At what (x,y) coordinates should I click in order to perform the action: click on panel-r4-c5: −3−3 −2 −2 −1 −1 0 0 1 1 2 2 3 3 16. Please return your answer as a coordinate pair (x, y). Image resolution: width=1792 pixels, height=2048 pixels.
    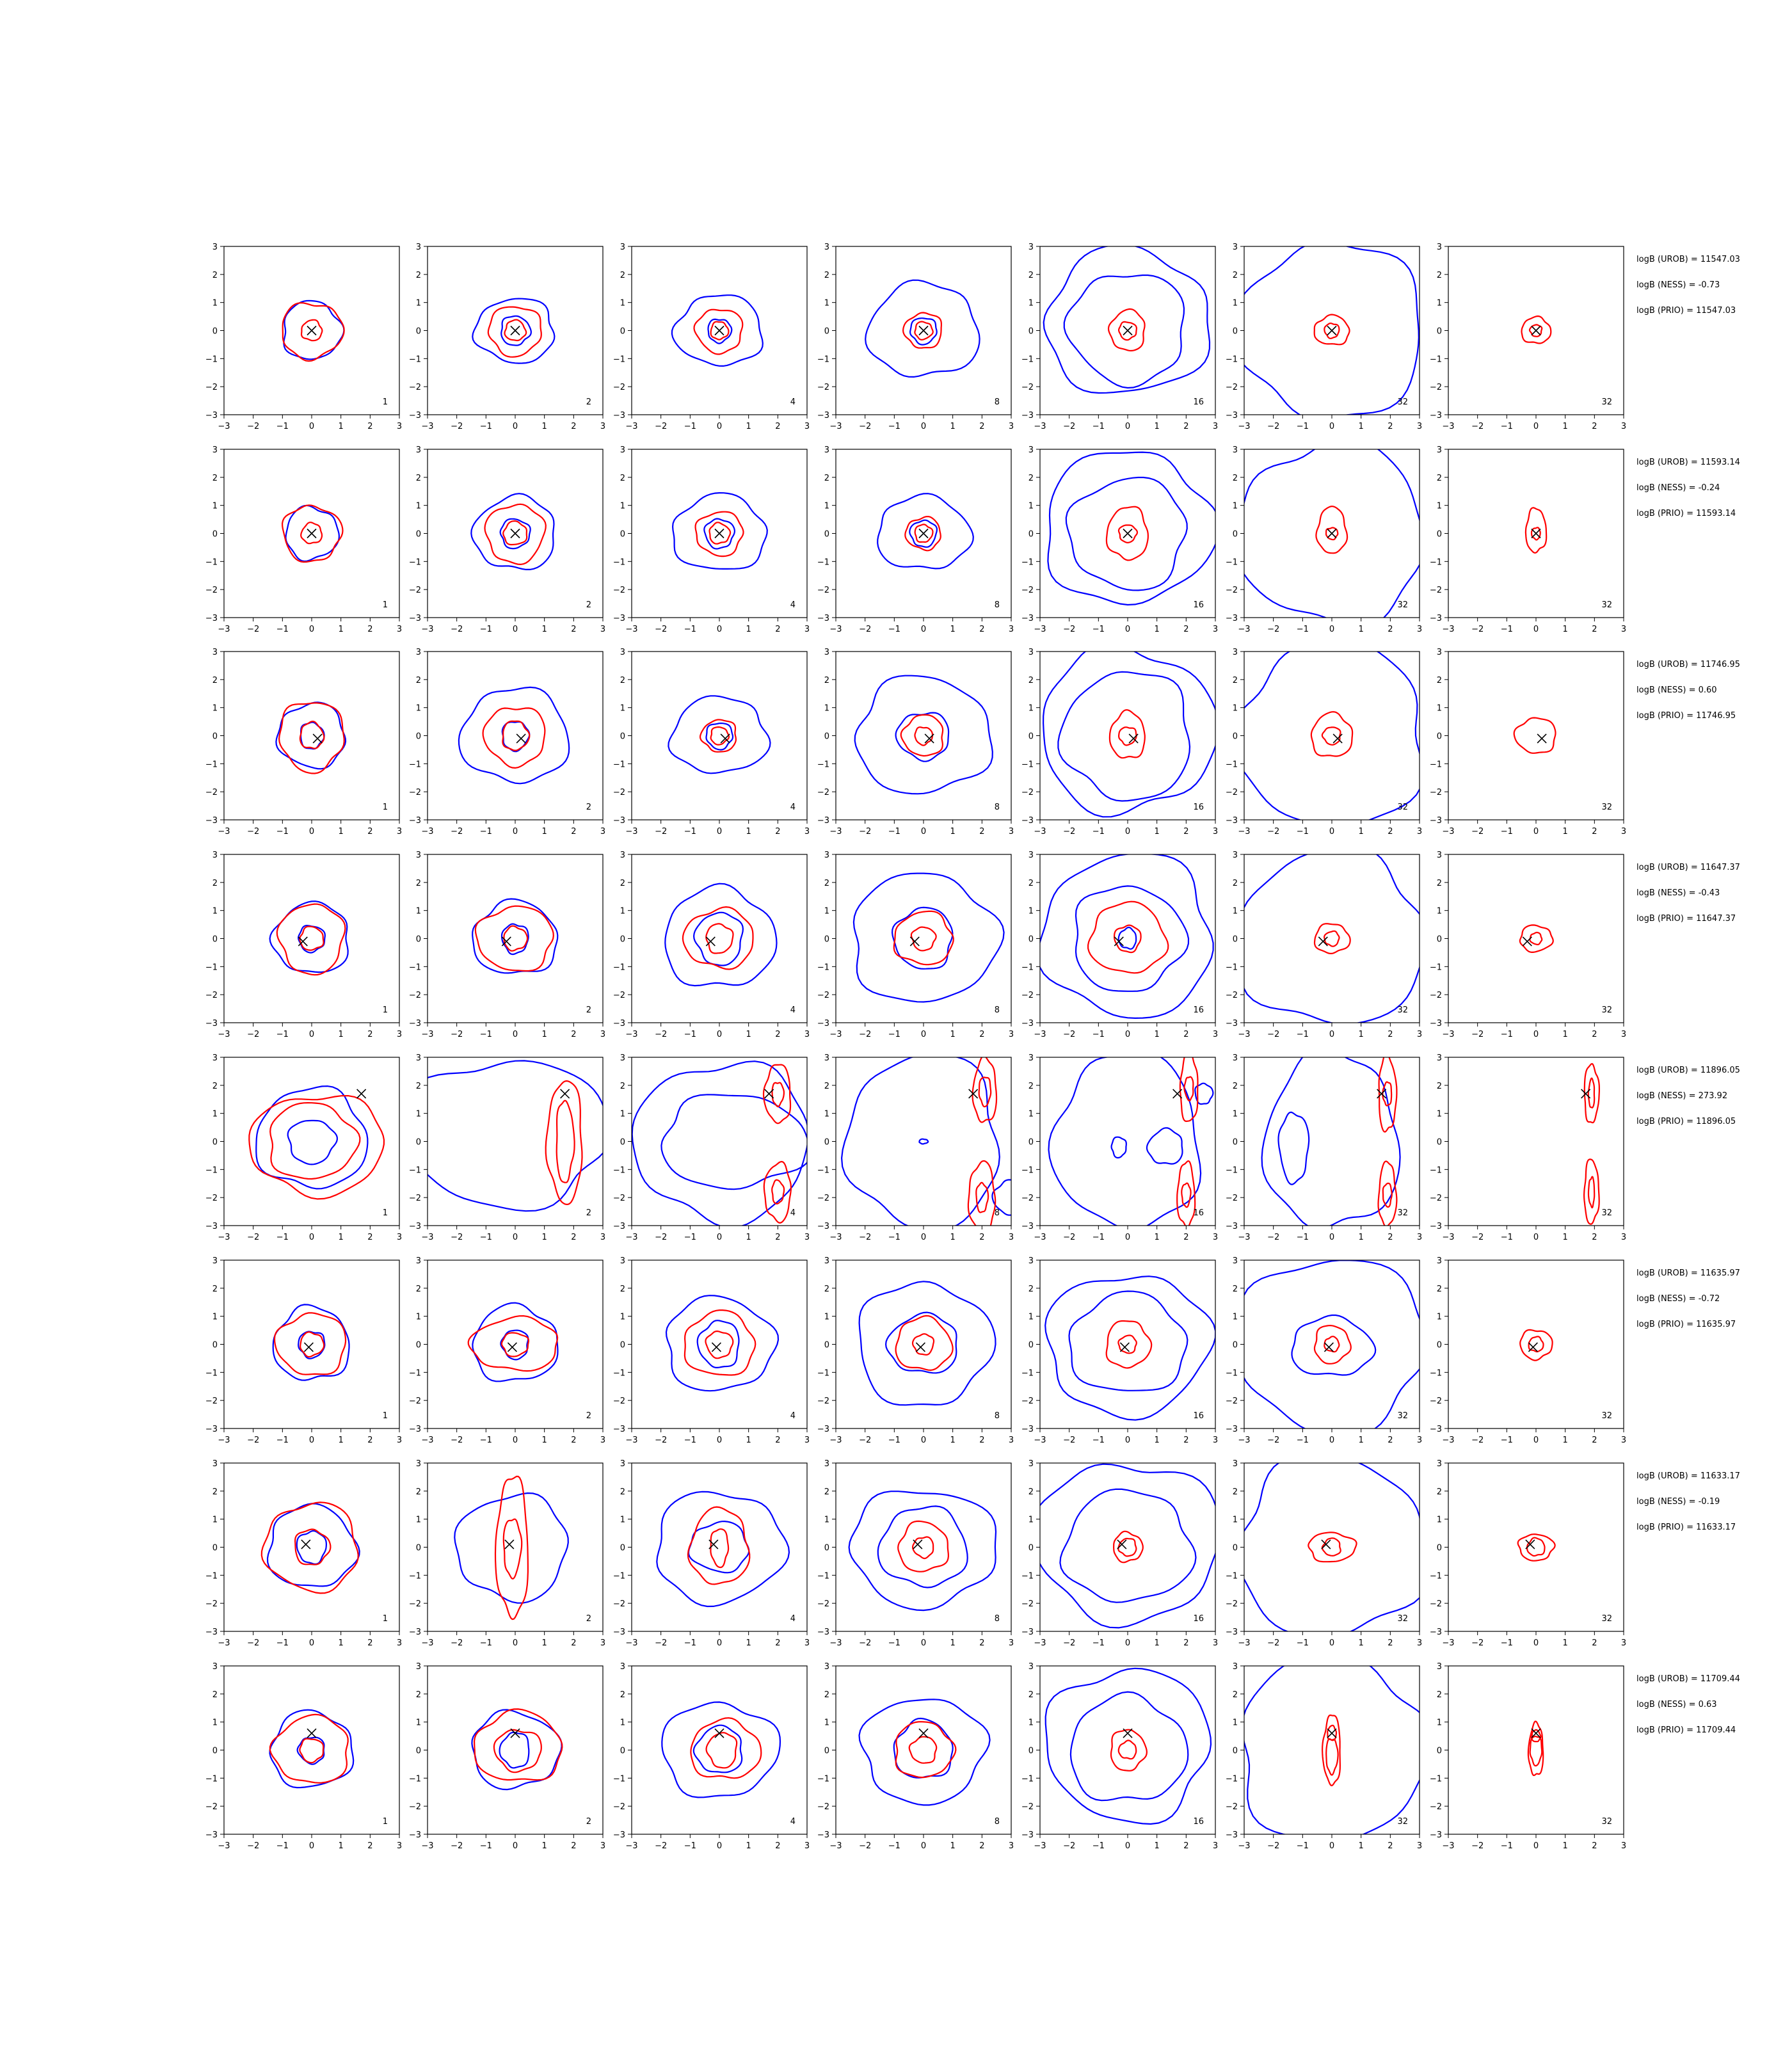
    Looking at the image, I should click on (1119, 945).